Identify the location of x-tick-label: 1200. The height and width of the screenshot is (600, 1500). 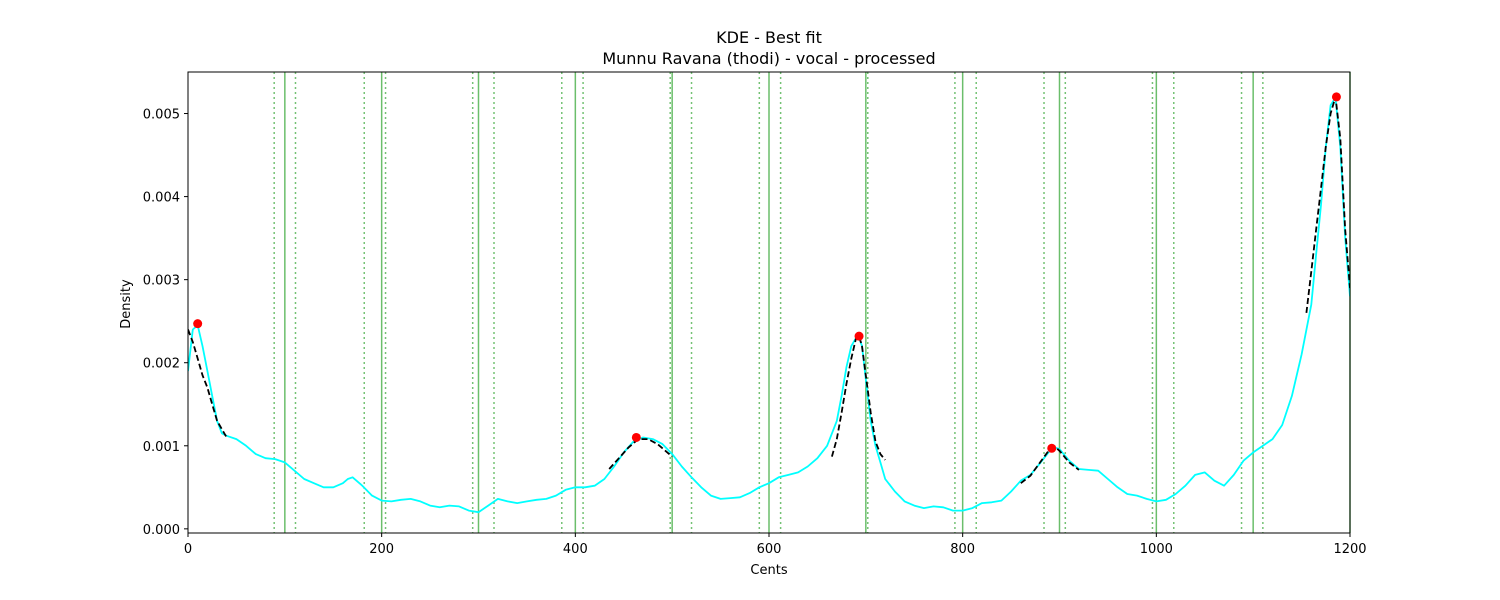
(1349, 549).